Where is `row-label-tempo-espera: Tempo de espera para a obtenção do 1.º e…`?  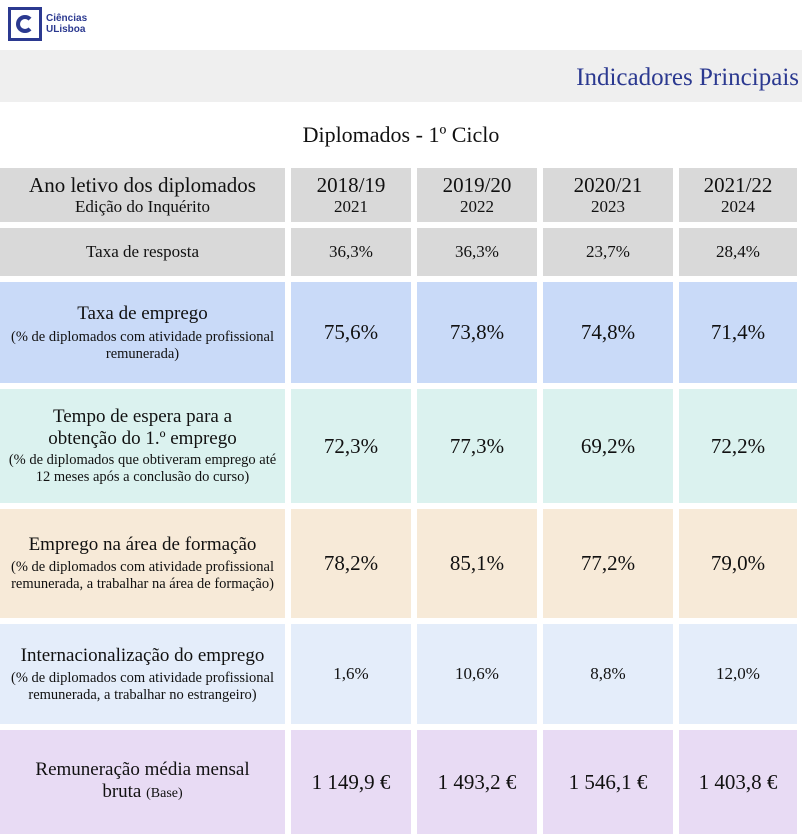
row-label-tempo-espera: Tempo de espera para a obtenção do 1.º e… is located at coordinates (142, 446).